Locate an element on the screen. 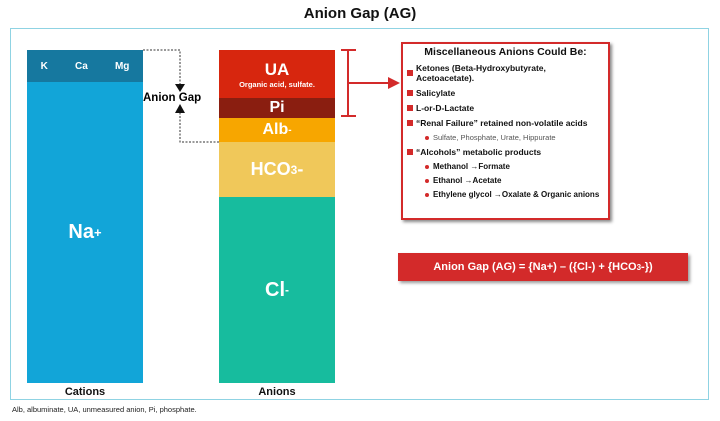 The image size is (720, 421). pi-label: Pi is located at coordinates (277, 107).